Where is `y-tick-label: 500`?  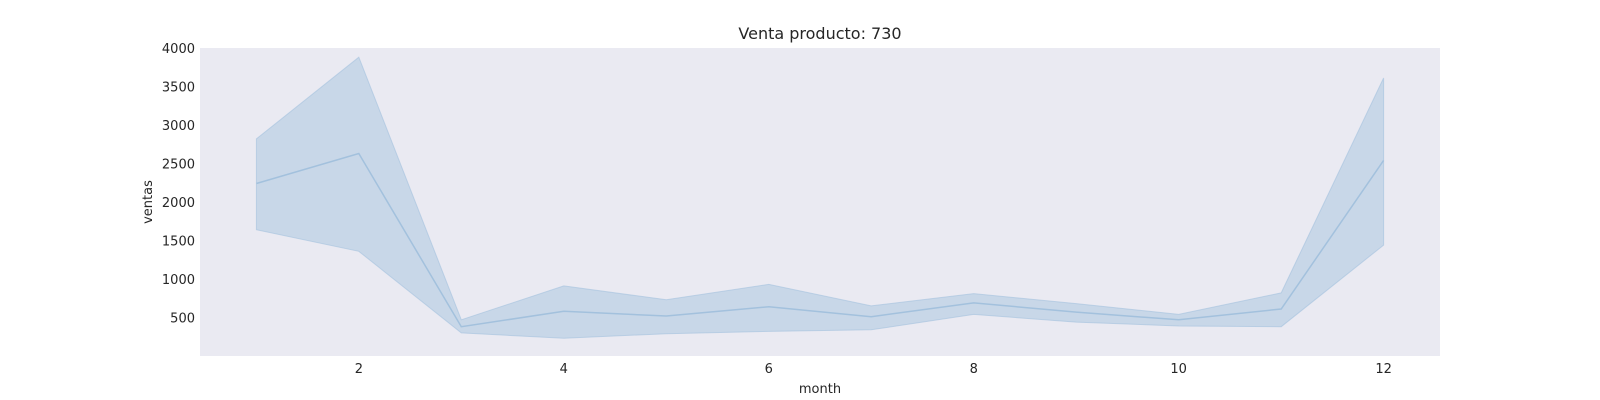 y-tick-label: 500 is located at coordinates (182, 319).